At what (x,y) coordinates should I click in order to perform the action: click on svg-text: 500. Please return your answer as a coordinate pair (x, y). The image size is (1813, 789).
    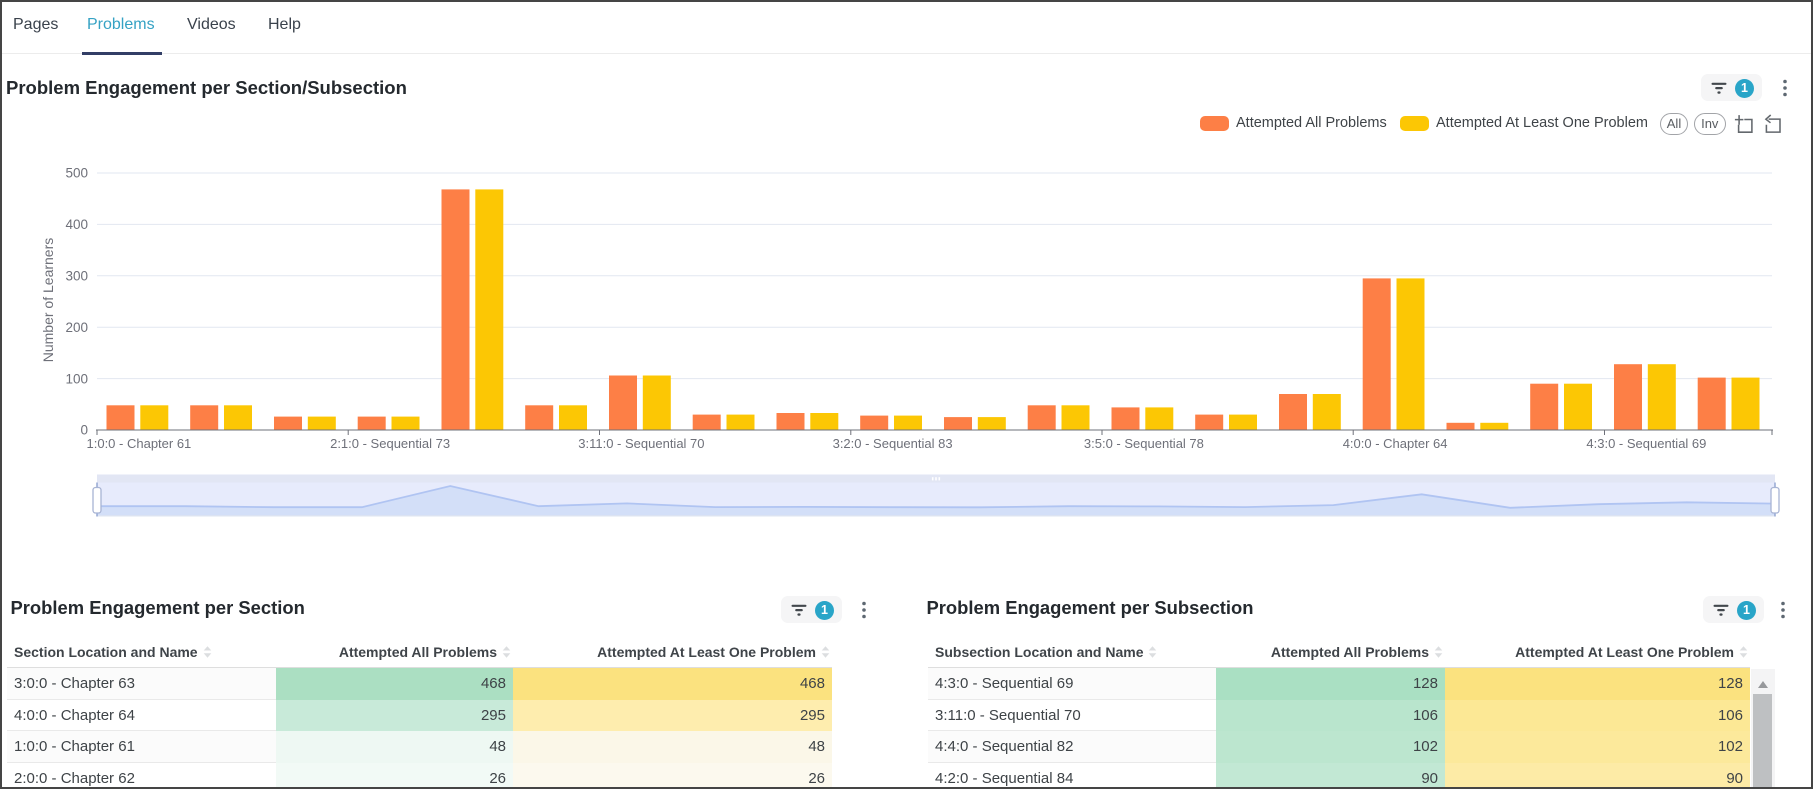
    Looking at the image, I should click on (76, 173).